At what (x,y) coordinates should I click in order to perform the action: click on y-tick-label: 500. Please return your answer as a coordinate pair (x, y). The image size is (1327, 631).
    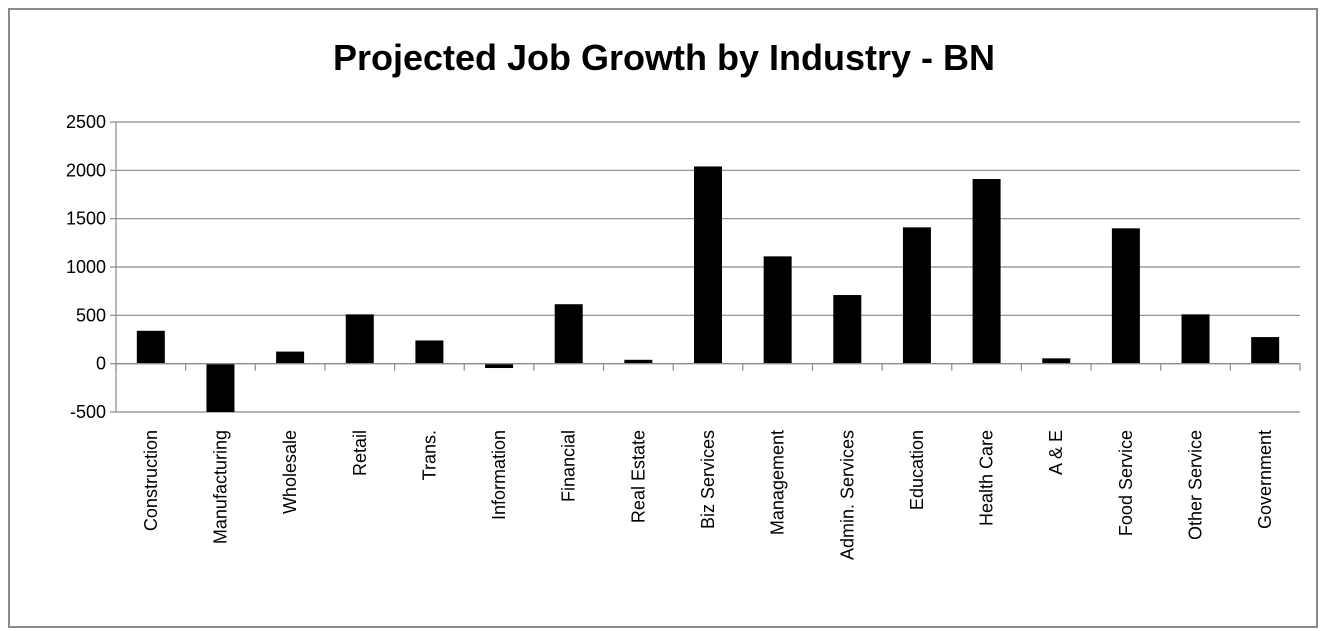
    Looking at the image, I should click on (91, 315).